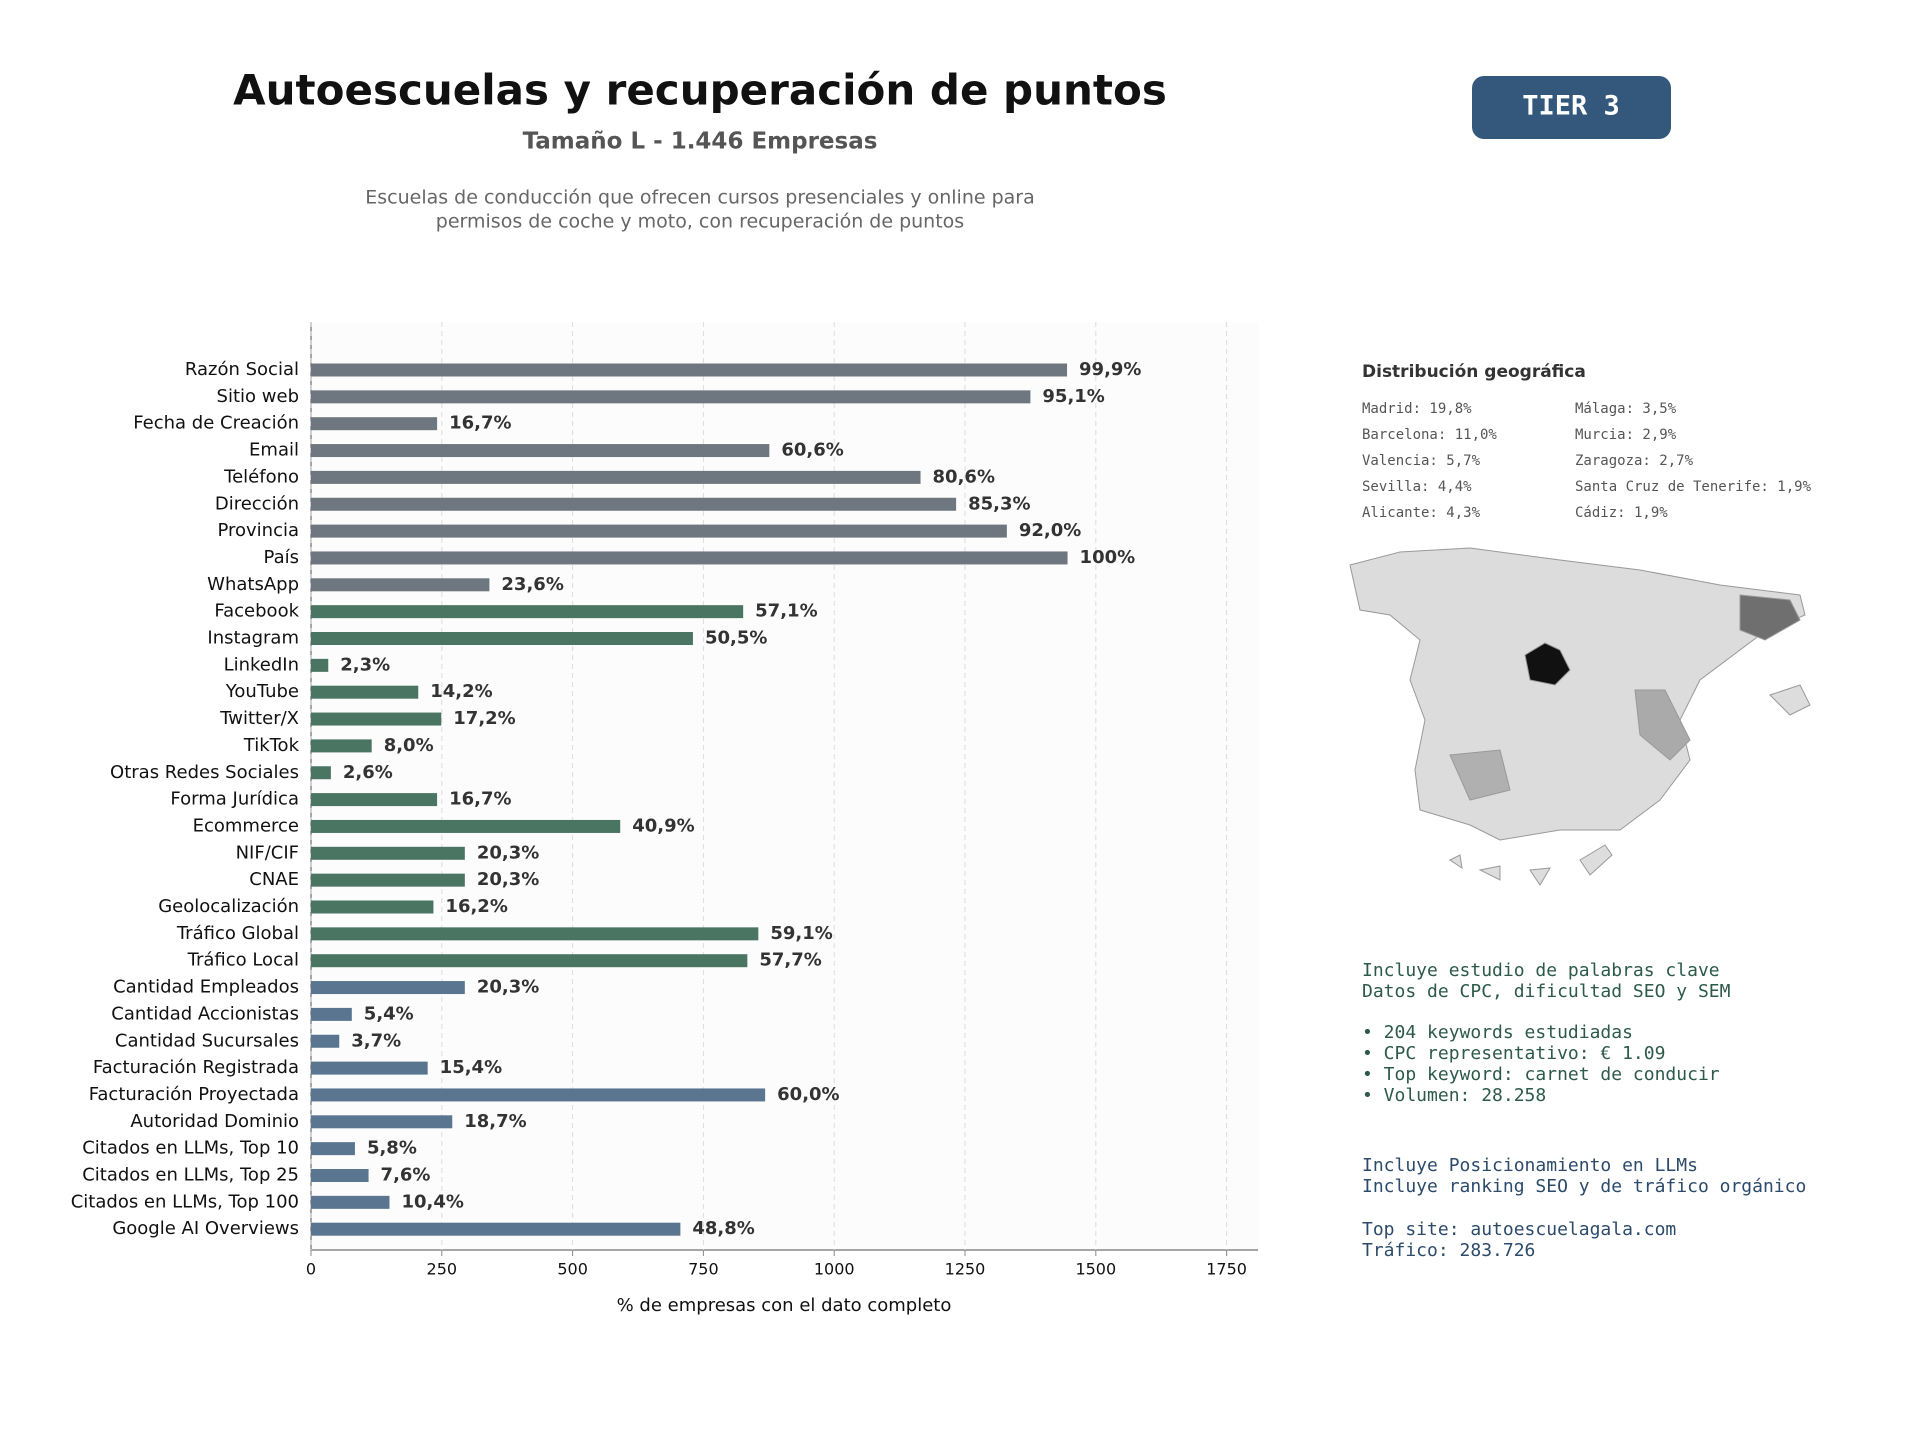 The width and height of the screenshot is (1920, 1444). I want to click on y-tick-label: Autoridad Dominio, so click(214, 1121).